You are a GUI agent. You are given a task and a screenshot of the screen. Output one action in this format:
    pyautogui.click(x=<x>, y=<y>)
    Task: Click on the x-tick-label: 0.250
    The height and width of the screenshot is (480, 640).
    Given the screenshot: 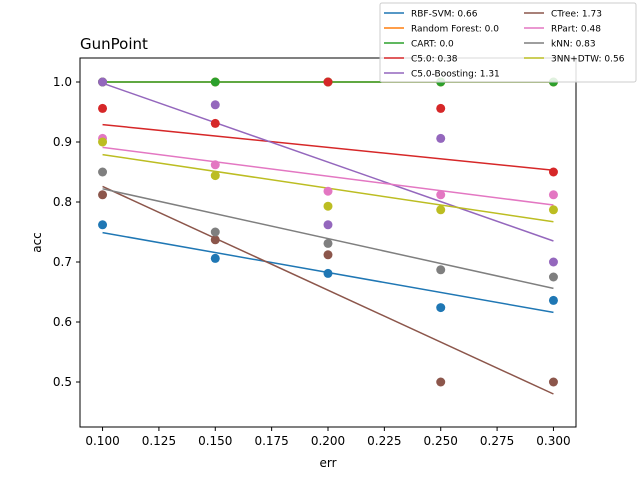 What is the action you would take?
    pyautogui.click(x=441, y=441)
    